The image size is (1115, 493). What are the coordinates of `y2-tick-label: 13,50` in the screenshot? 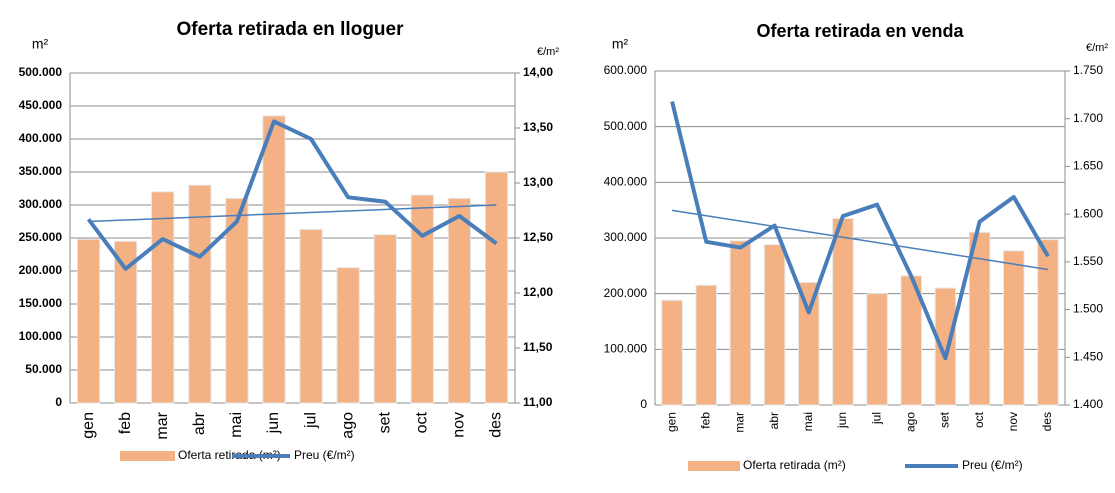 It's located at (538, 127).